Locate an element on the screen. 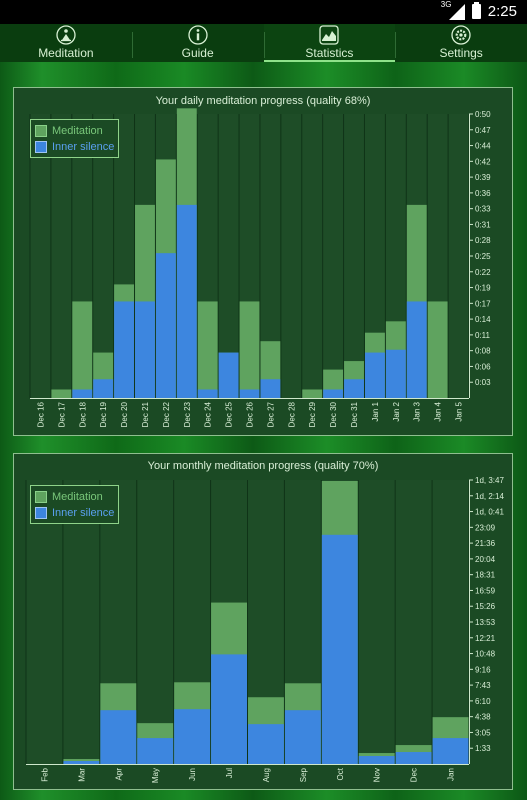 The height and width of the screenshot is (800, 527). x-tick-label: Jul is located at coordinates (229, 773).